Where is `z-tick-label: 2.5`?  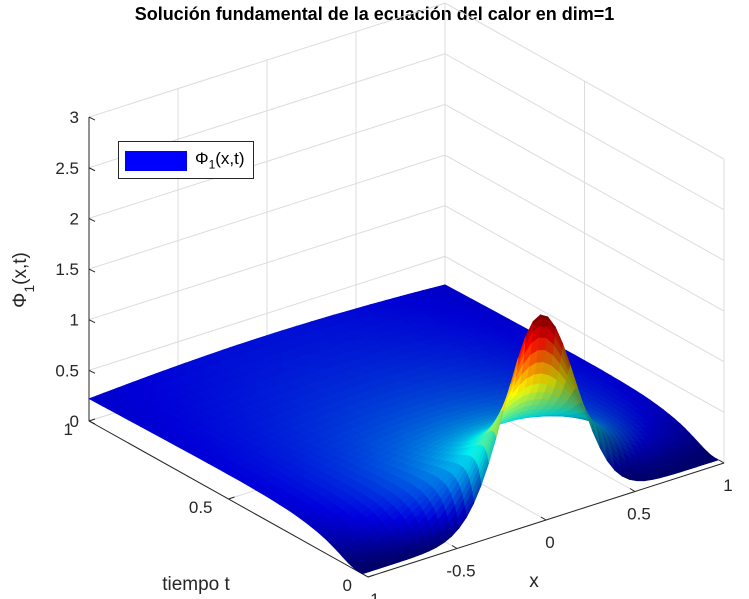
z-tick-label: 2.5 is located at coordinates (67, 168).